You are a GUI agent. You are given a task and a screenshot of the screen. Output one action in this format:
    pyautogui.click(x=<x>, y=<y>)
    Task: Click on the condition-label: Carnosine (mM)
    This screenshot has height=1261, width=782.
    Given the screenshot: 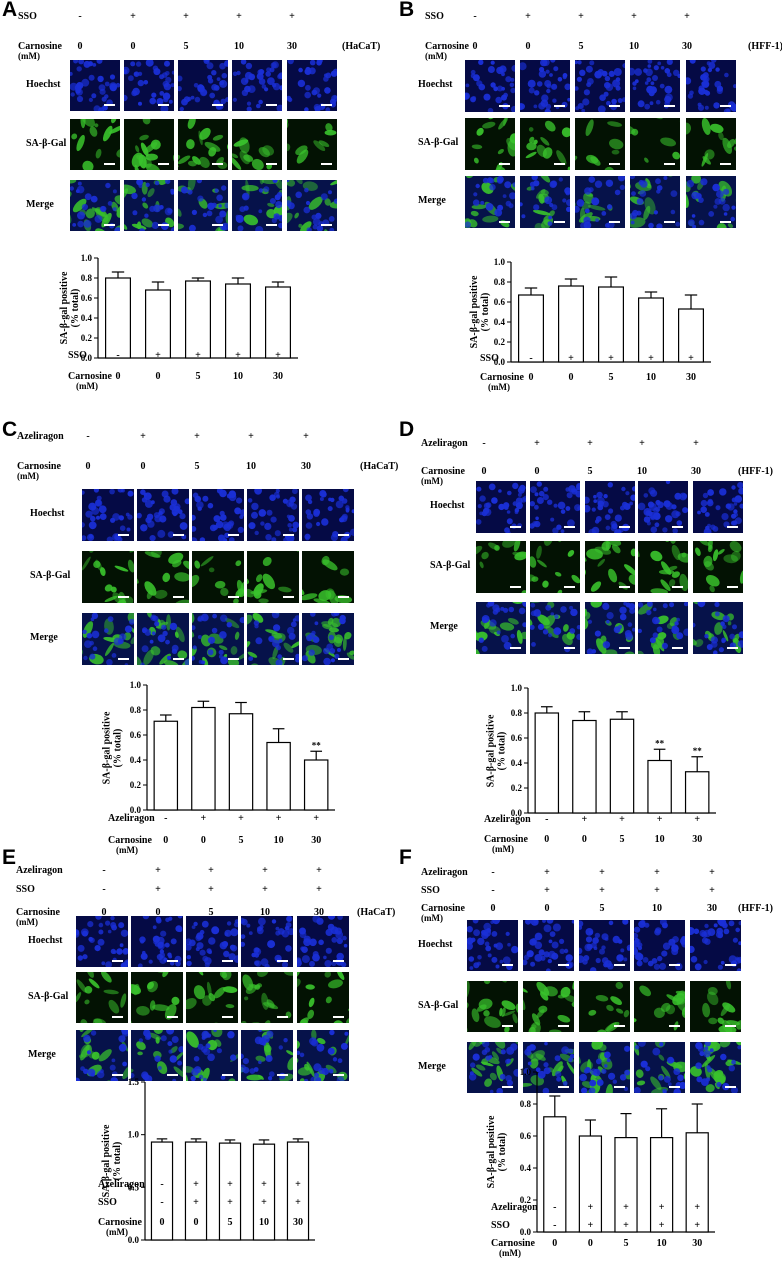 What is the action you would take?
    pyautogui.click(x=447, y=51)
    